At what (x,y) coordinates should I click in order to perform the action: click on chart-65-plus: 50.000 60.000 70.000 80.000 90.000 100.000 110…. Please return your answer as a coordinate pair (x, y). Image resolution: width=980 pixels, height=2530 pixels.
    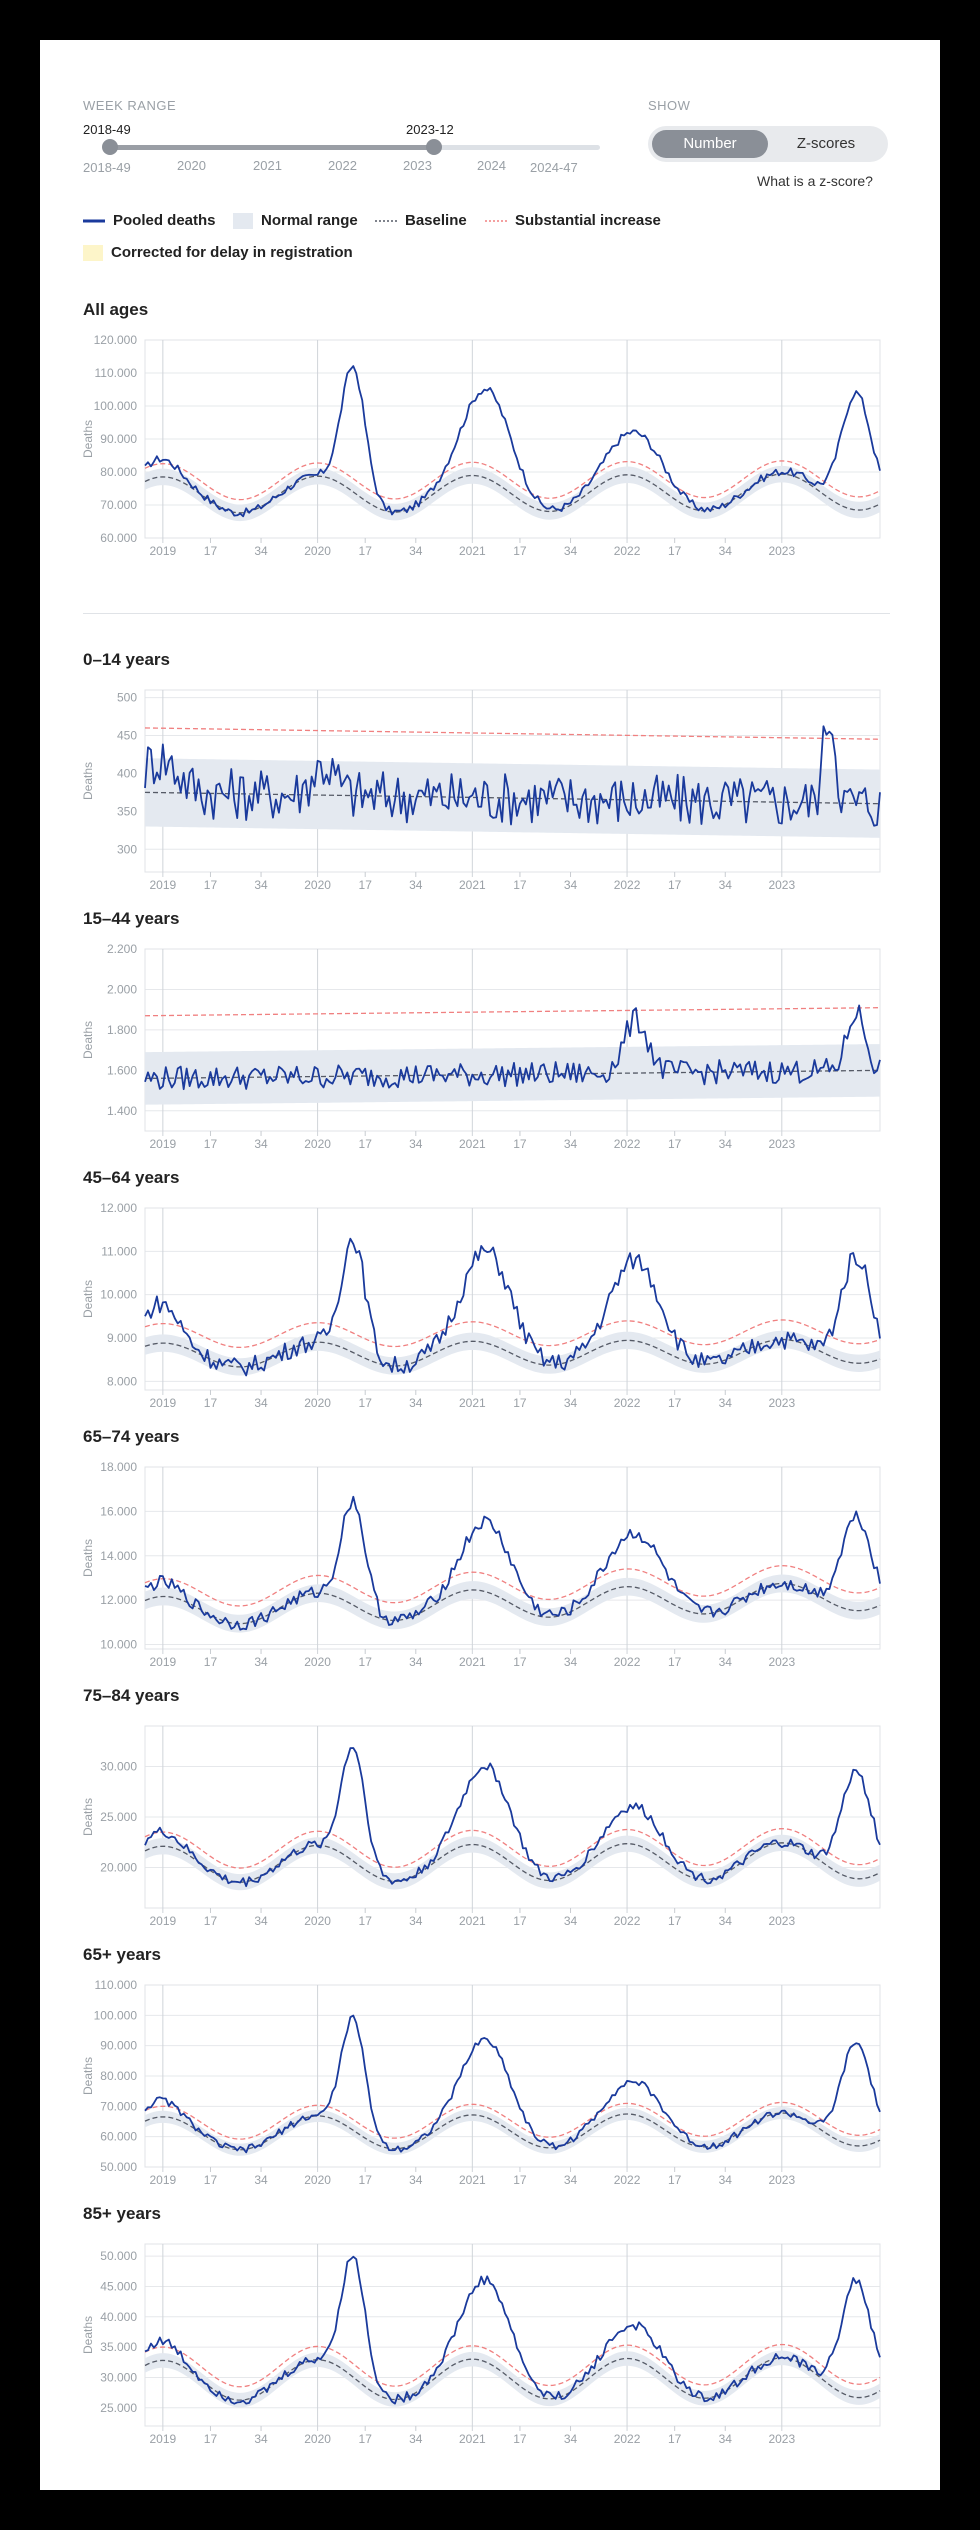
    Looking at the image, I should click on (481, 2082).